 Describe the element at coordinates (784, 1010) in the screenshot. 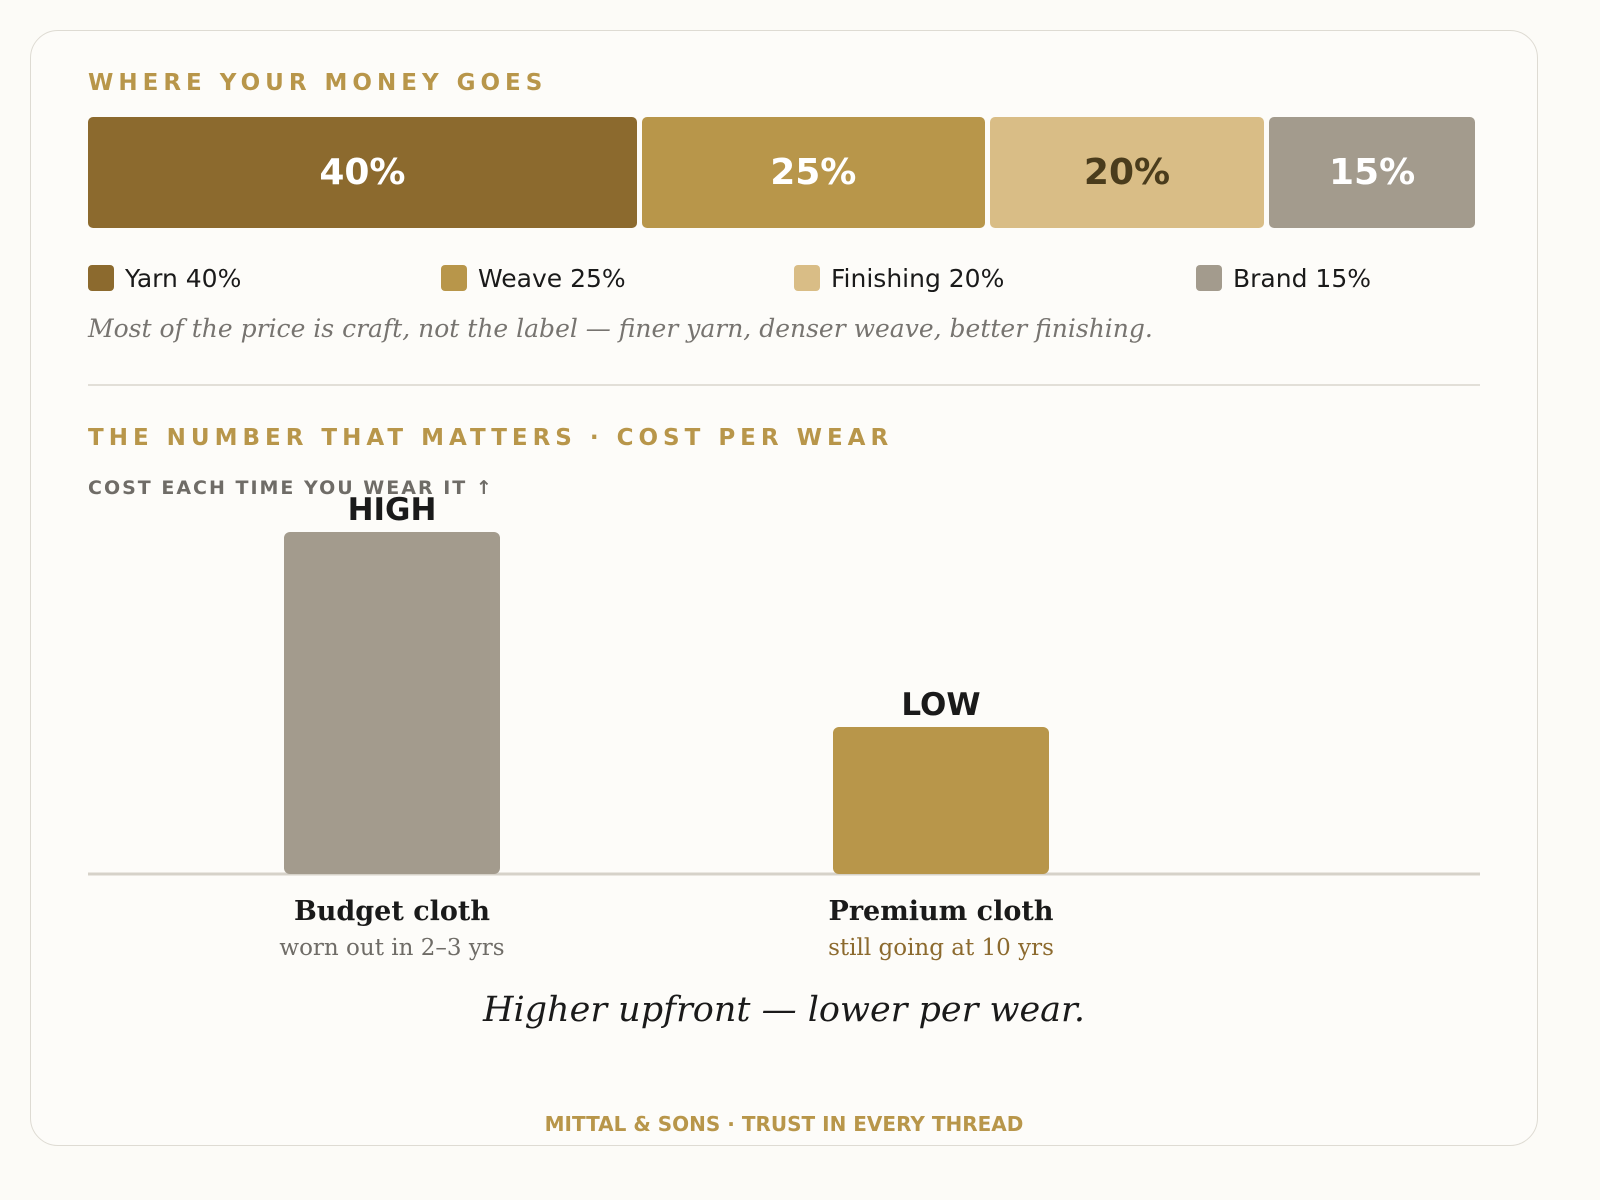

I see `tagline: Higher upfront — lower per wear.` at that location.